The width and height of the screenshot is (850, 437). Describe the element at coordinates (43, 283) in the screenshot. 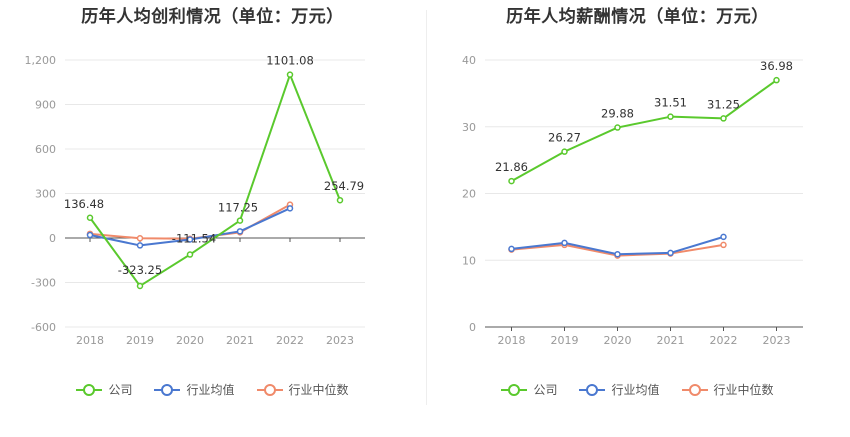

I see `y-tick-label: -300` at that location.